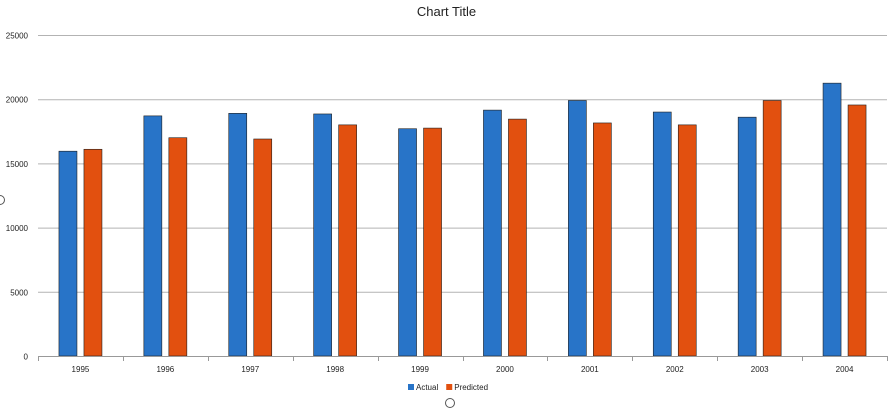 The width and height of the screenshot is (893, 408). Describe the element at coordinates (505, 369) in the screenshot. I see `x-tick-label: 2000` at that location.